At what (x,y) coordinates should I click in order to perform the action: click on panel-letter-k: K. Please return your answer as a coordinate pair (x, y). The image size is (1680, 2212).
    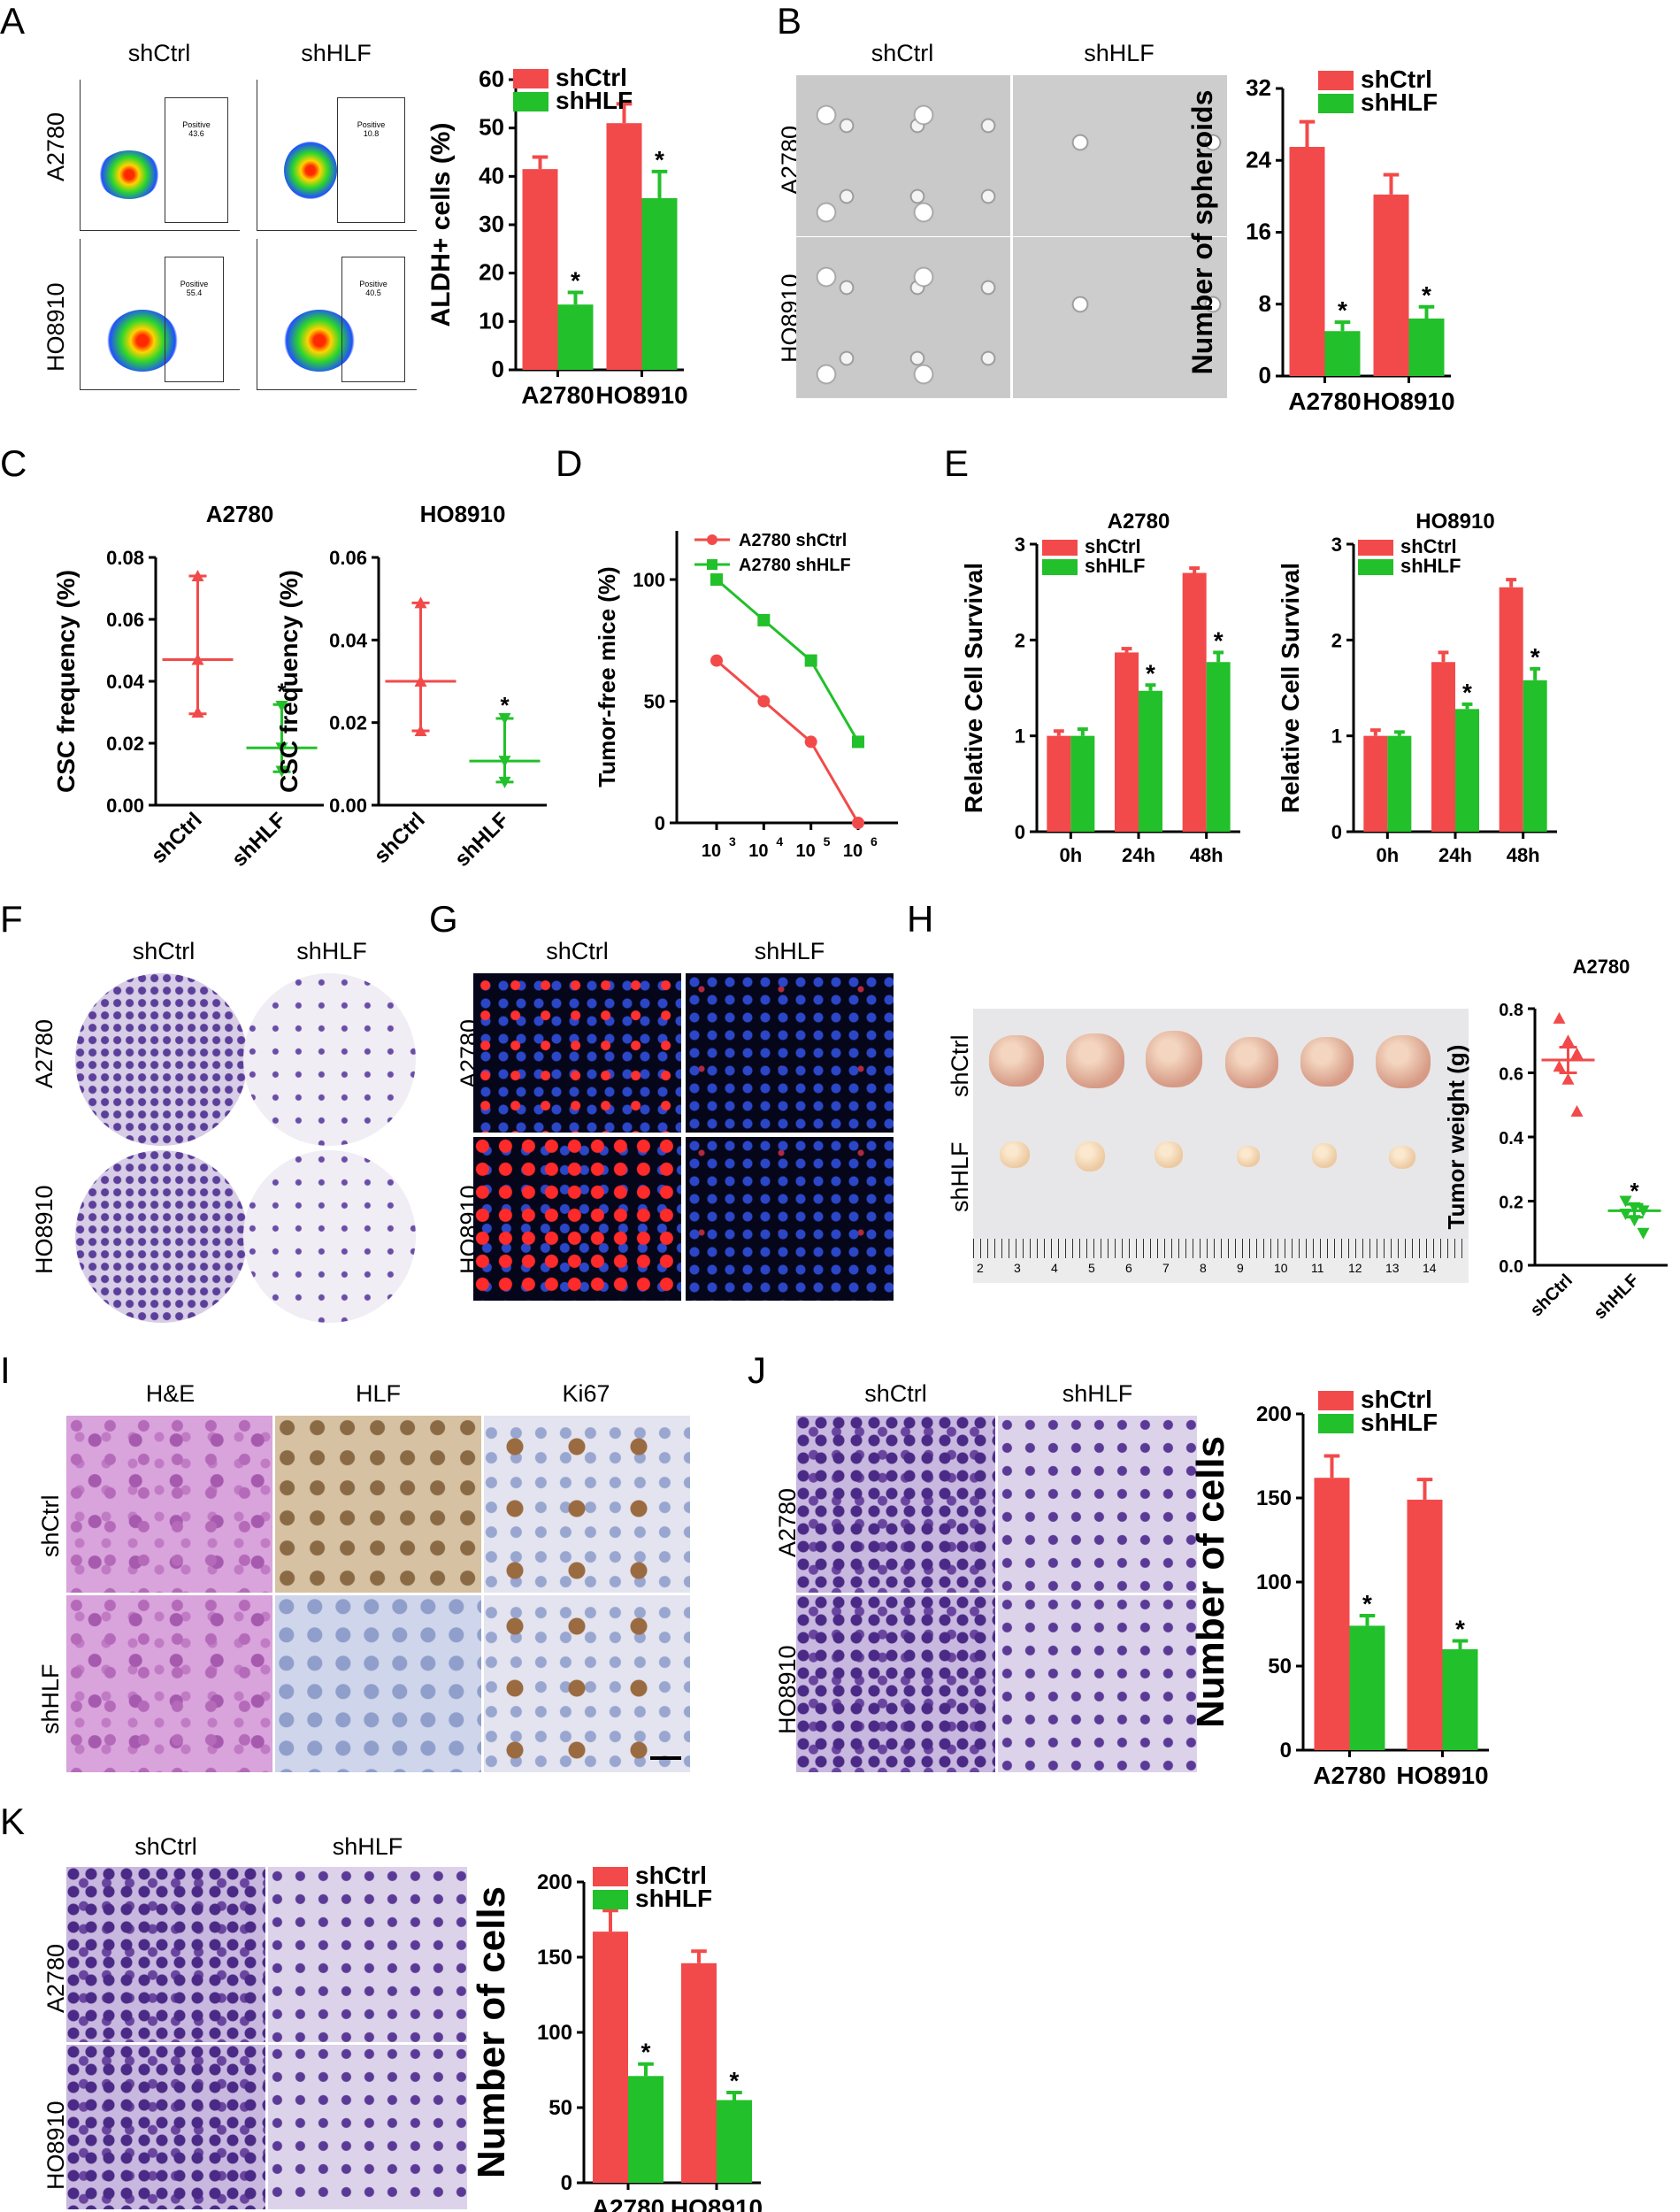
    Looking at the image, I should click on (13, 1822).